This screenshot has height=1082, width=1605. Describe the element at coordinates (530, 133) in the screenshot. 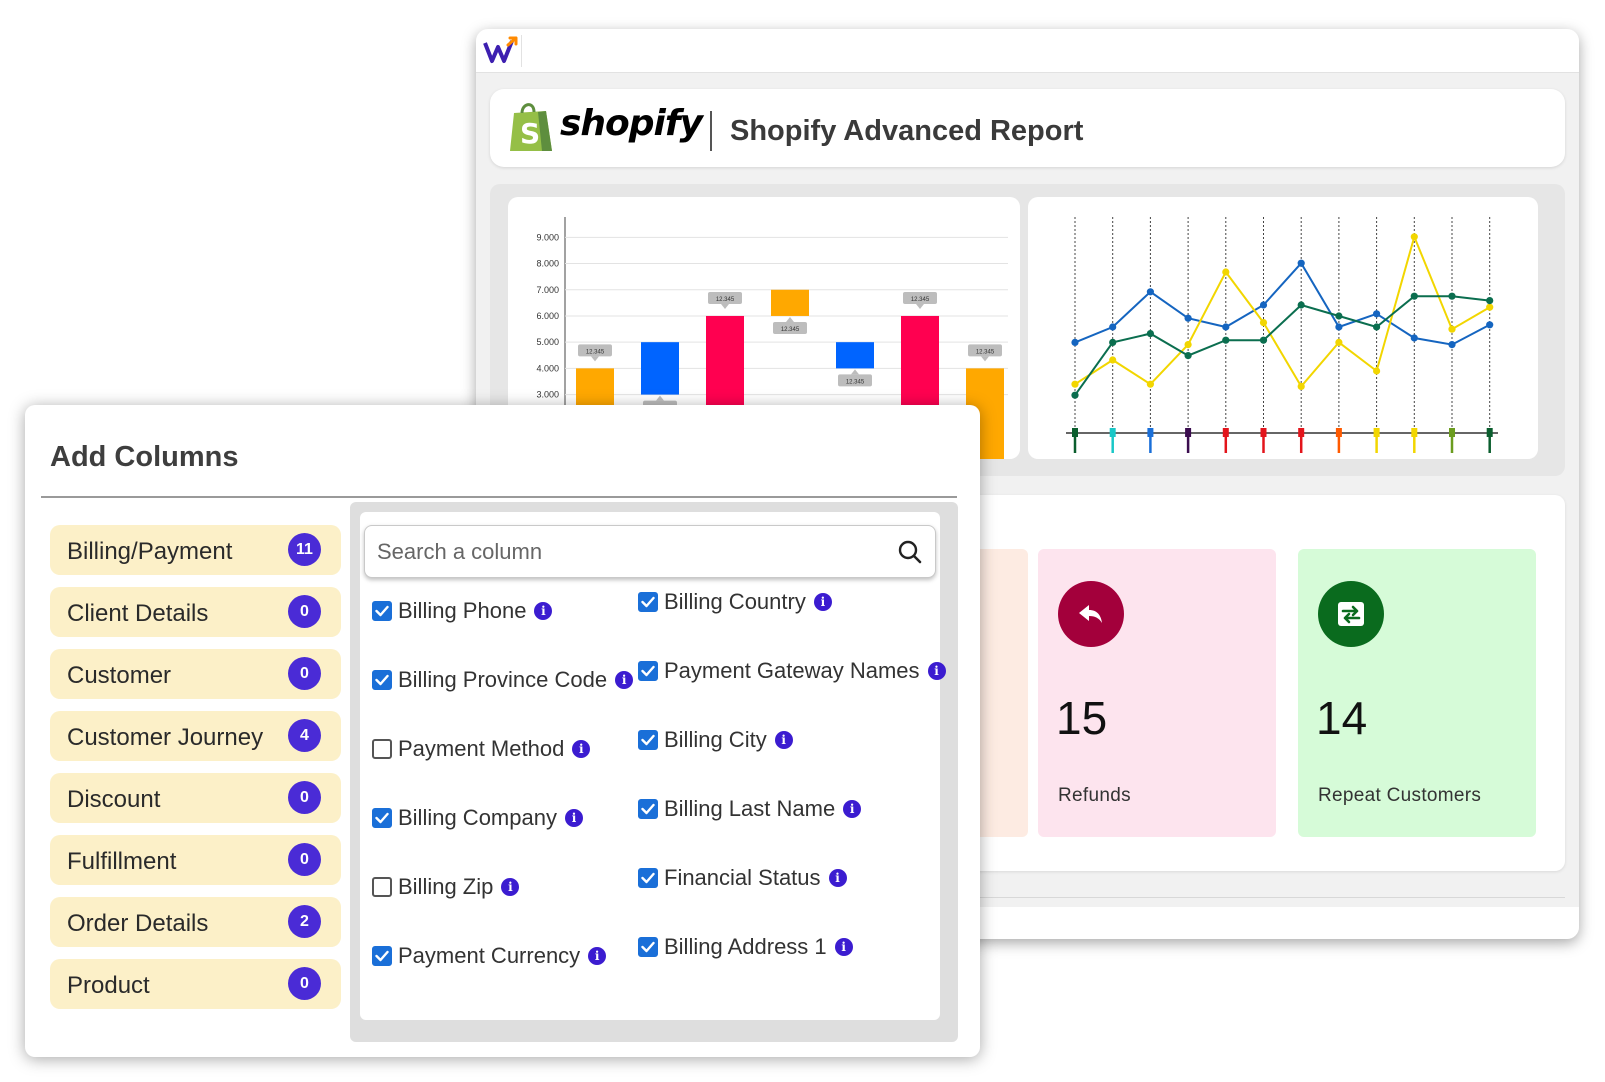

I see `svg-text: S` at that location.